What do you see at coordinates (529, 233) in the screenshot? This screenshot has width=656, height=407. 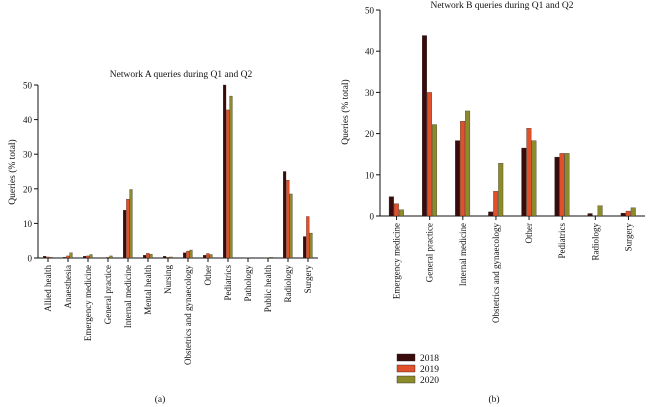 I see `x-tick-label: Other` at bounding box center [529, 233].